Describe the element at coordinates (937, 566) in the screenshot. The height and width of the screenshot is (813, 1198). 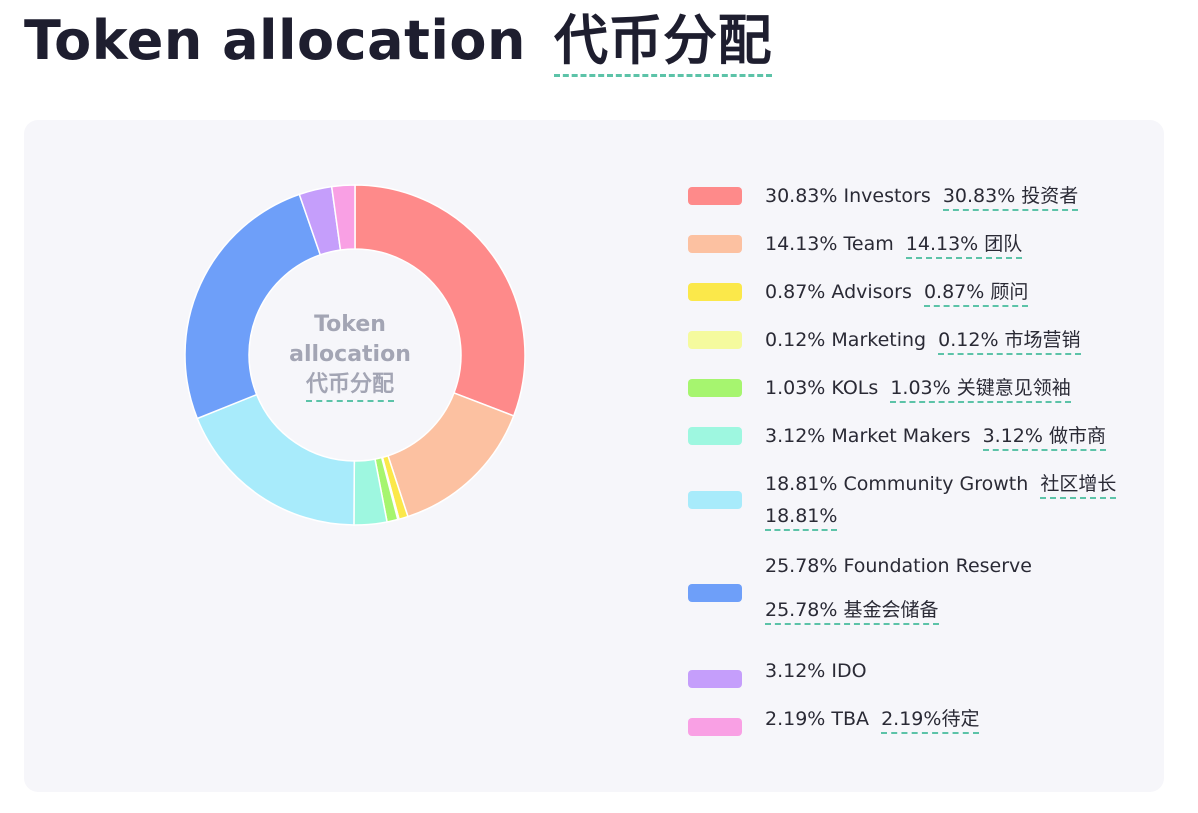
I see `legend-label: Foundation Reserve` at that location.